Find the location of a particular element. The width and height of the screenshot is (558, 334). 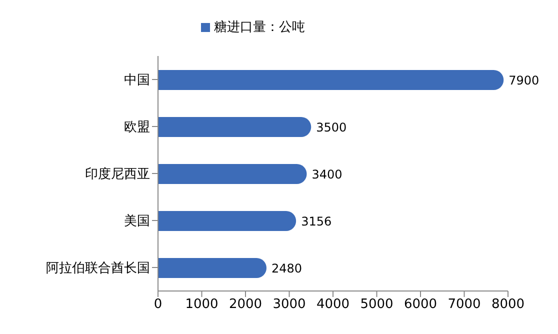

data-label: 3156 is located at coordinates (316, 221).